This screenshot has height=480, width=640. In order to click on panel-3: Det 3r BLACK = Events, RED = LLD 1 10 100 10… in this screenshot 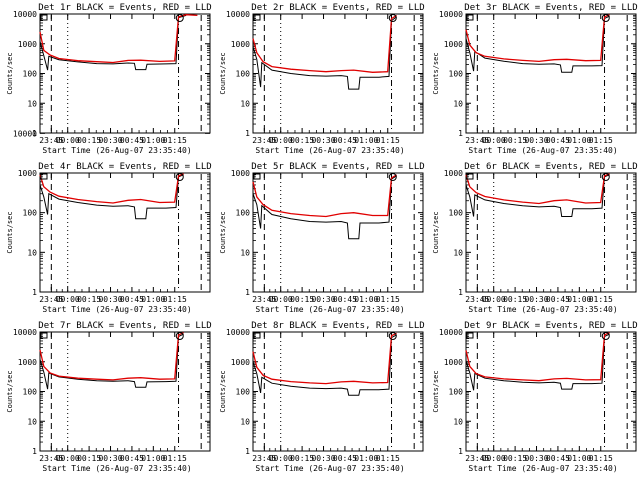, I will do `click(535, 79)`.